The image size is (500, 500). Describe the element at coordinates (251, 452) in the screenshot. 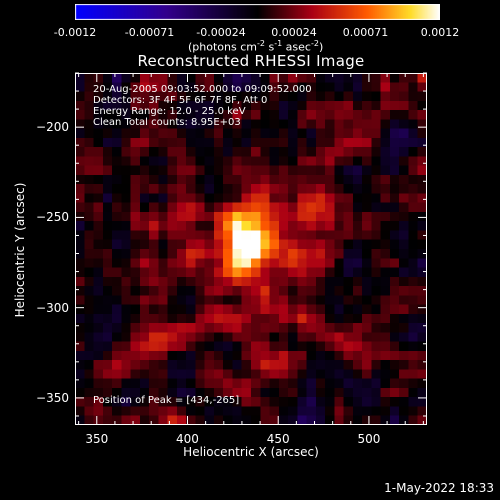

I see `x-axis-label: Heliocentric X (arcsec)` at that location.